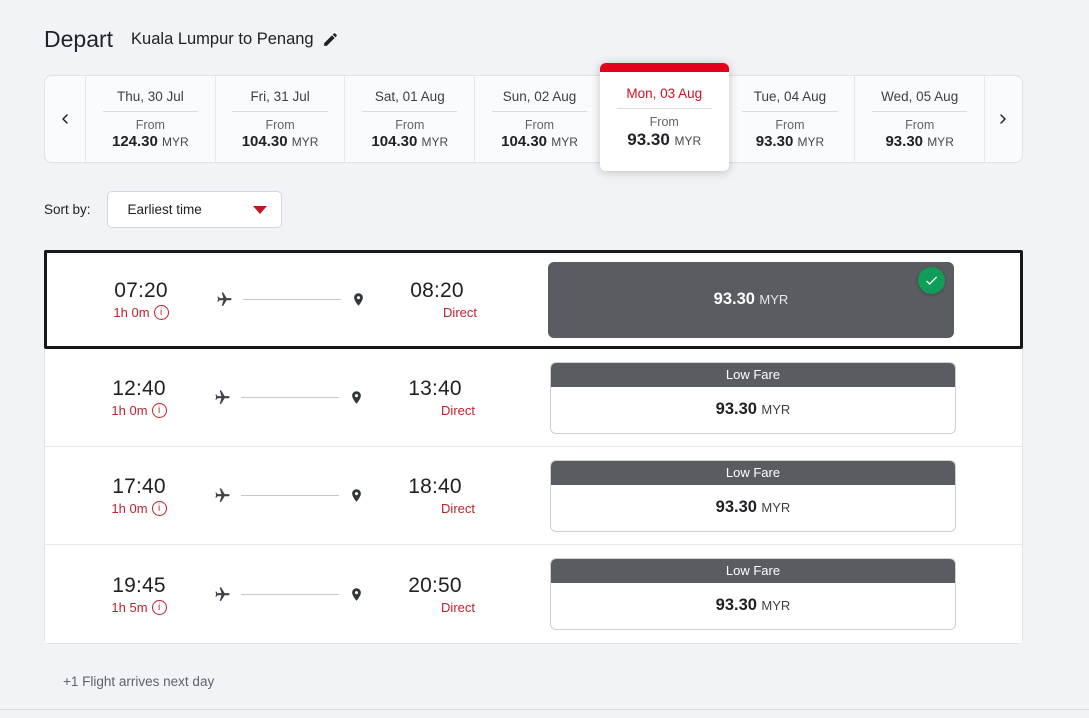 The height and width of the screenshot is (718, 1089). What do you see at coordinates (150, 96) in the screenshot?
I see `date-label: Thu, 30 Jul` at bounding box center [150, 96].